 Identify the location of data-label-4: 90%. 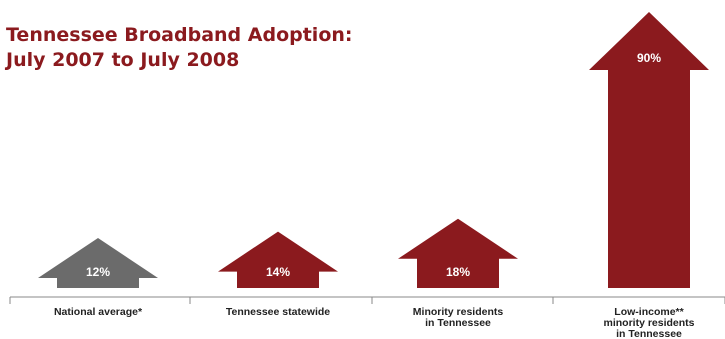
(649, 58).